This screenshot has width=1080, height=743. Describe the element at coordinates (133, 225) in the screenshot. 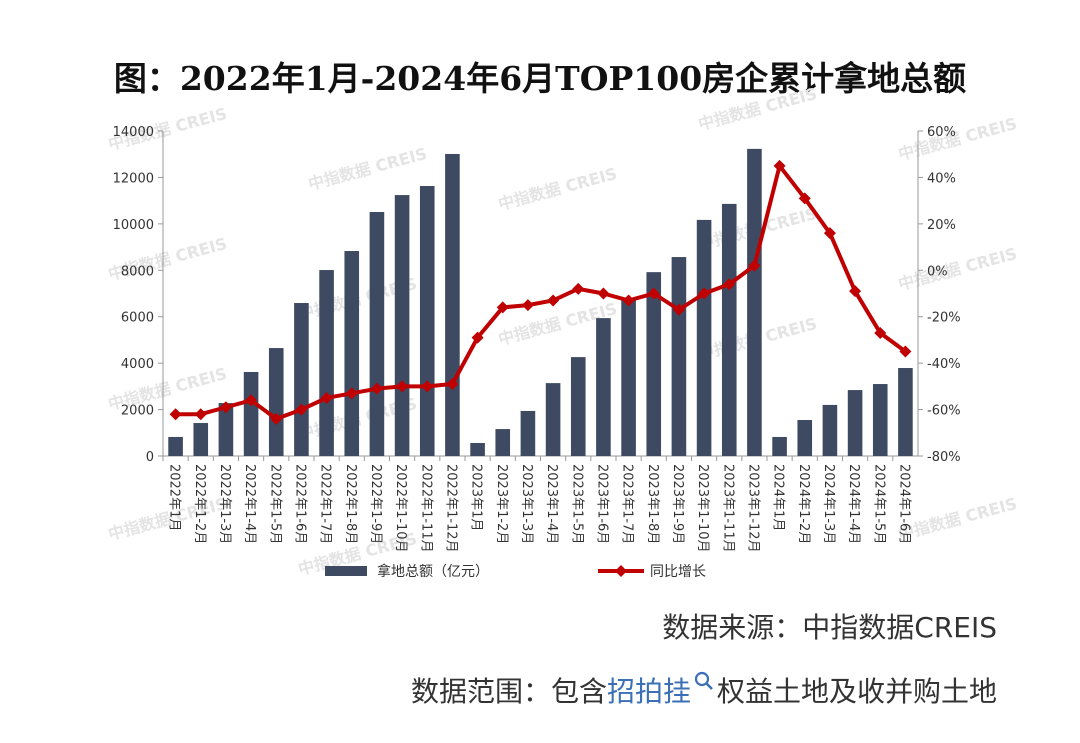

I see `y-tick-label: 10000` at that location.